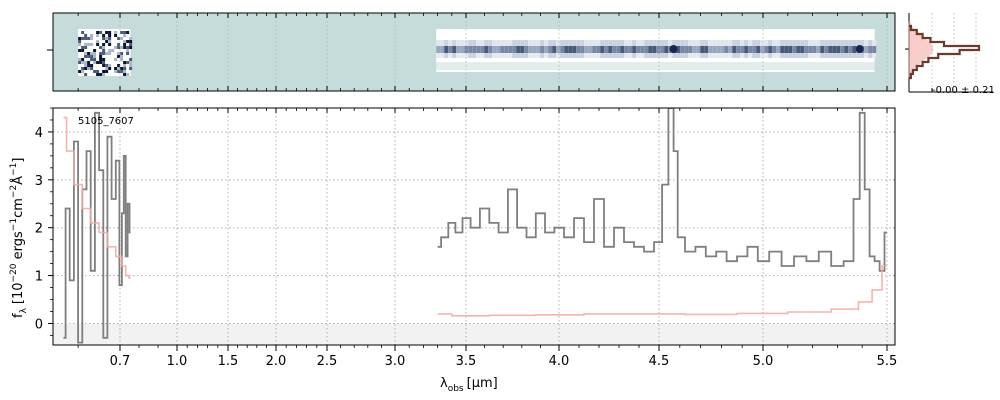 The width and height of the screenshot is (1000, 400). I want to click on x-axis-label: λobs [μm], so click(469, 385).